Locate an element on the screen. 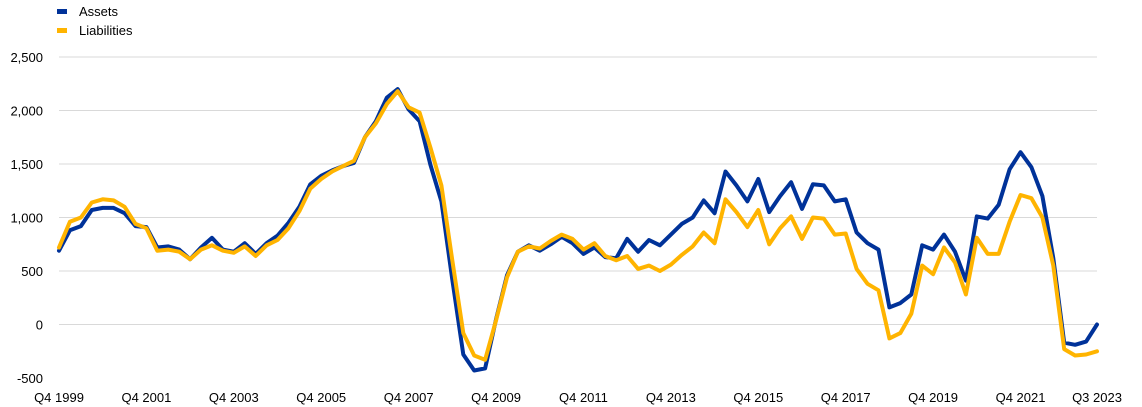 This screenshot has width=1142, height=407. y-tick-label: 2,500 is located at coordinates (26, 57).